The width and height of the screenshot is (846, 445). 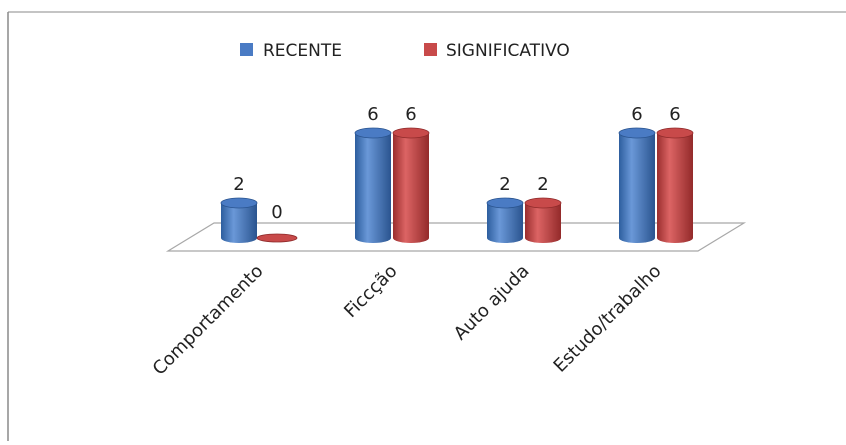 I want to click on data-label-ficccao-recente: 6, so click(x=372, y=114).